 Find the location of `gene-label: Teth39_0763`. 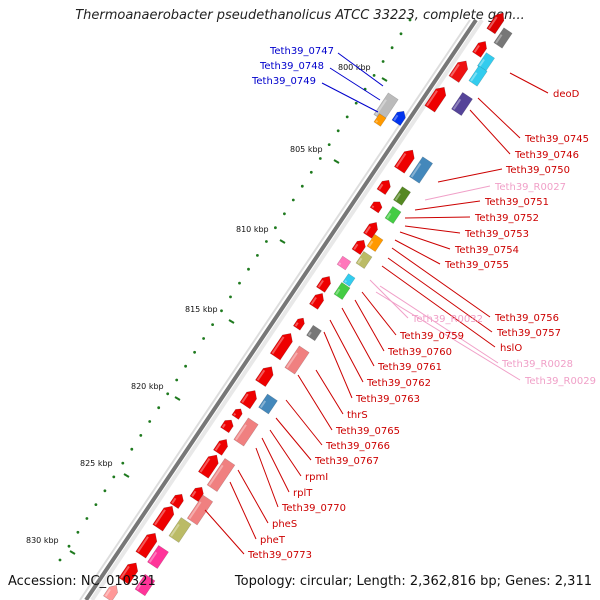

gene-label: Teth39_0763 is located at coordinates (387, 399).